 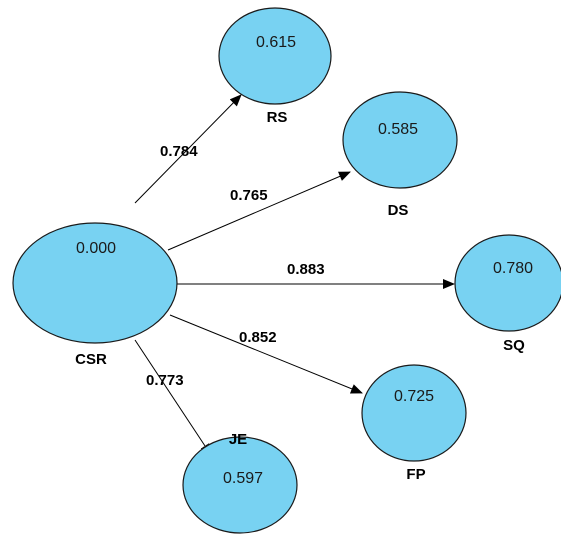 I want to click on edge-csr-ds, so click(x=259, y=211).